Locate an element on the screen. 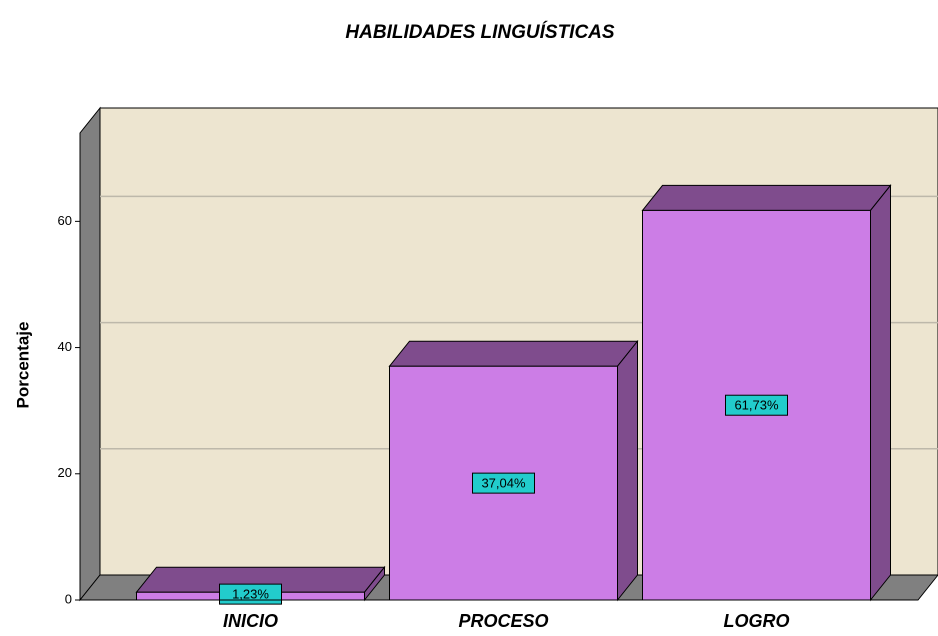  y-tick-label: 60 is located at coordinates (65, 220).